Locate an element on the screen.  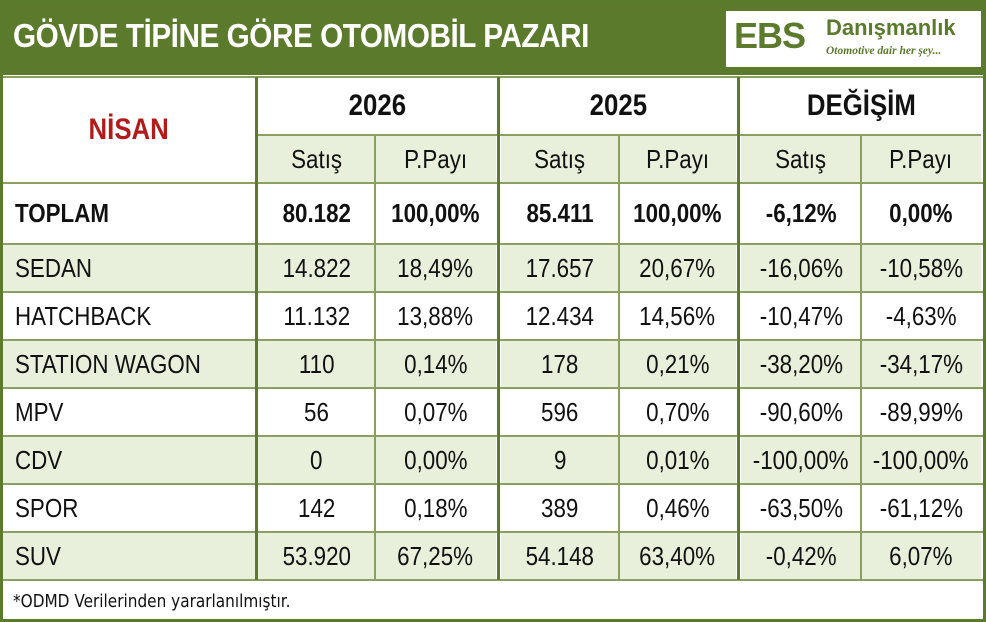
subheader-3: Satış is located at coordinates (560, 159).